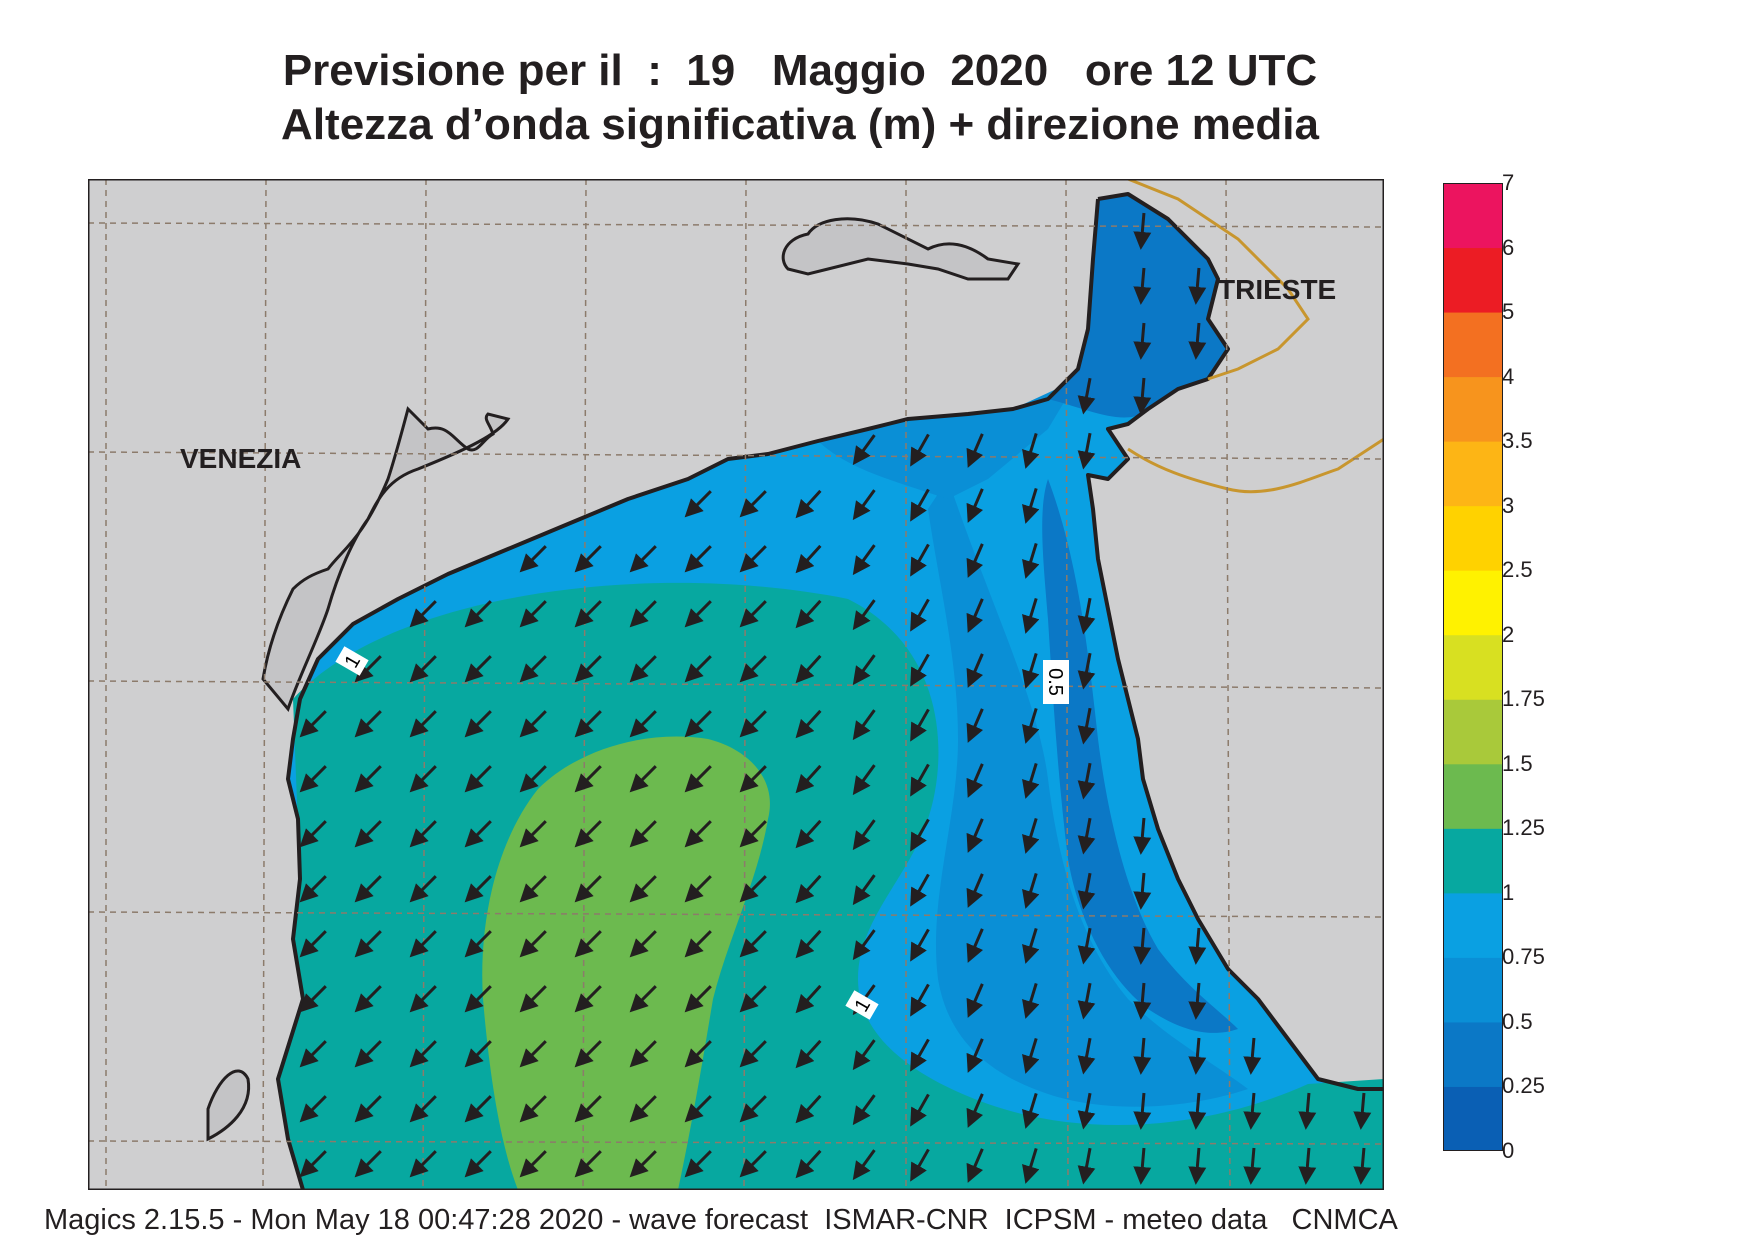 The width and height of the screenshot is (1755, 1242). What do you see at coordinates (1508, 1150) in the screenshot?
I see `colorbar-tick-label: 0` at bounding box center [1508, 1150].